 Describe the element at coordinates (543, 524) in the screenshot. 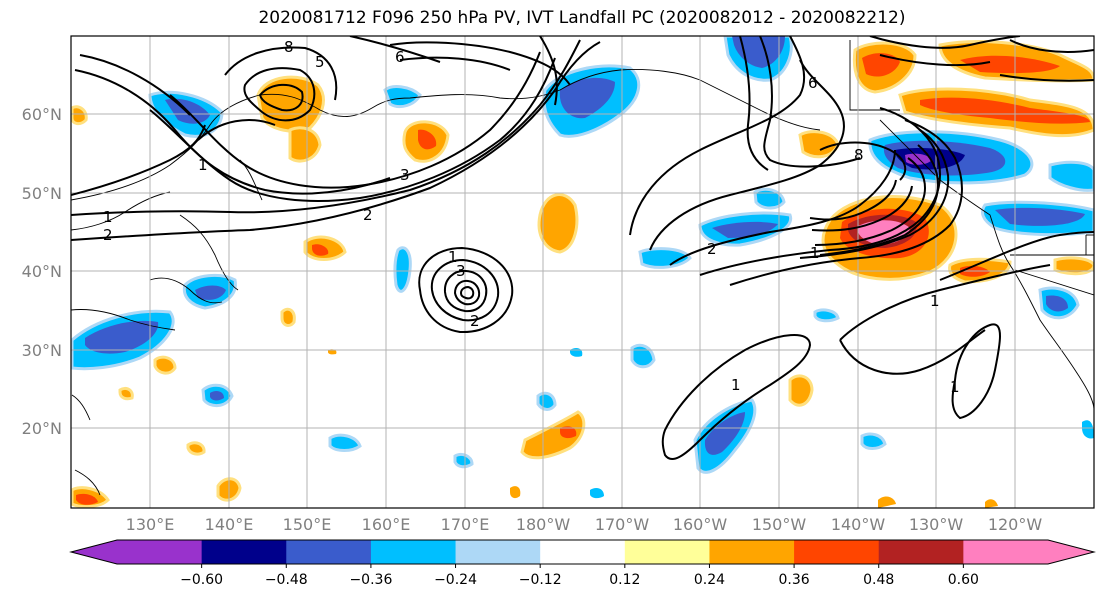

I see `lon-label: 180°W` at that location.